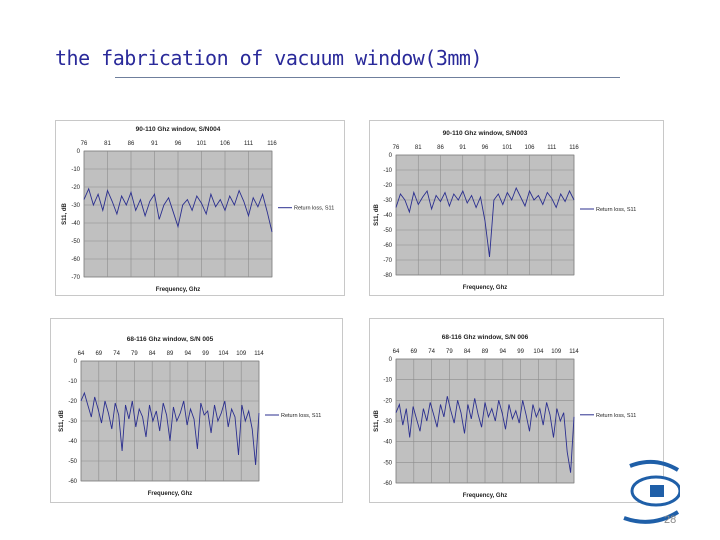 Image resolution: width=720 pixels, height=540 pixels. Describe the element at coordinates (485, 337) in the screenshot. I see `chart-title: 68-116 Ghz window, S/N 006` at that location.